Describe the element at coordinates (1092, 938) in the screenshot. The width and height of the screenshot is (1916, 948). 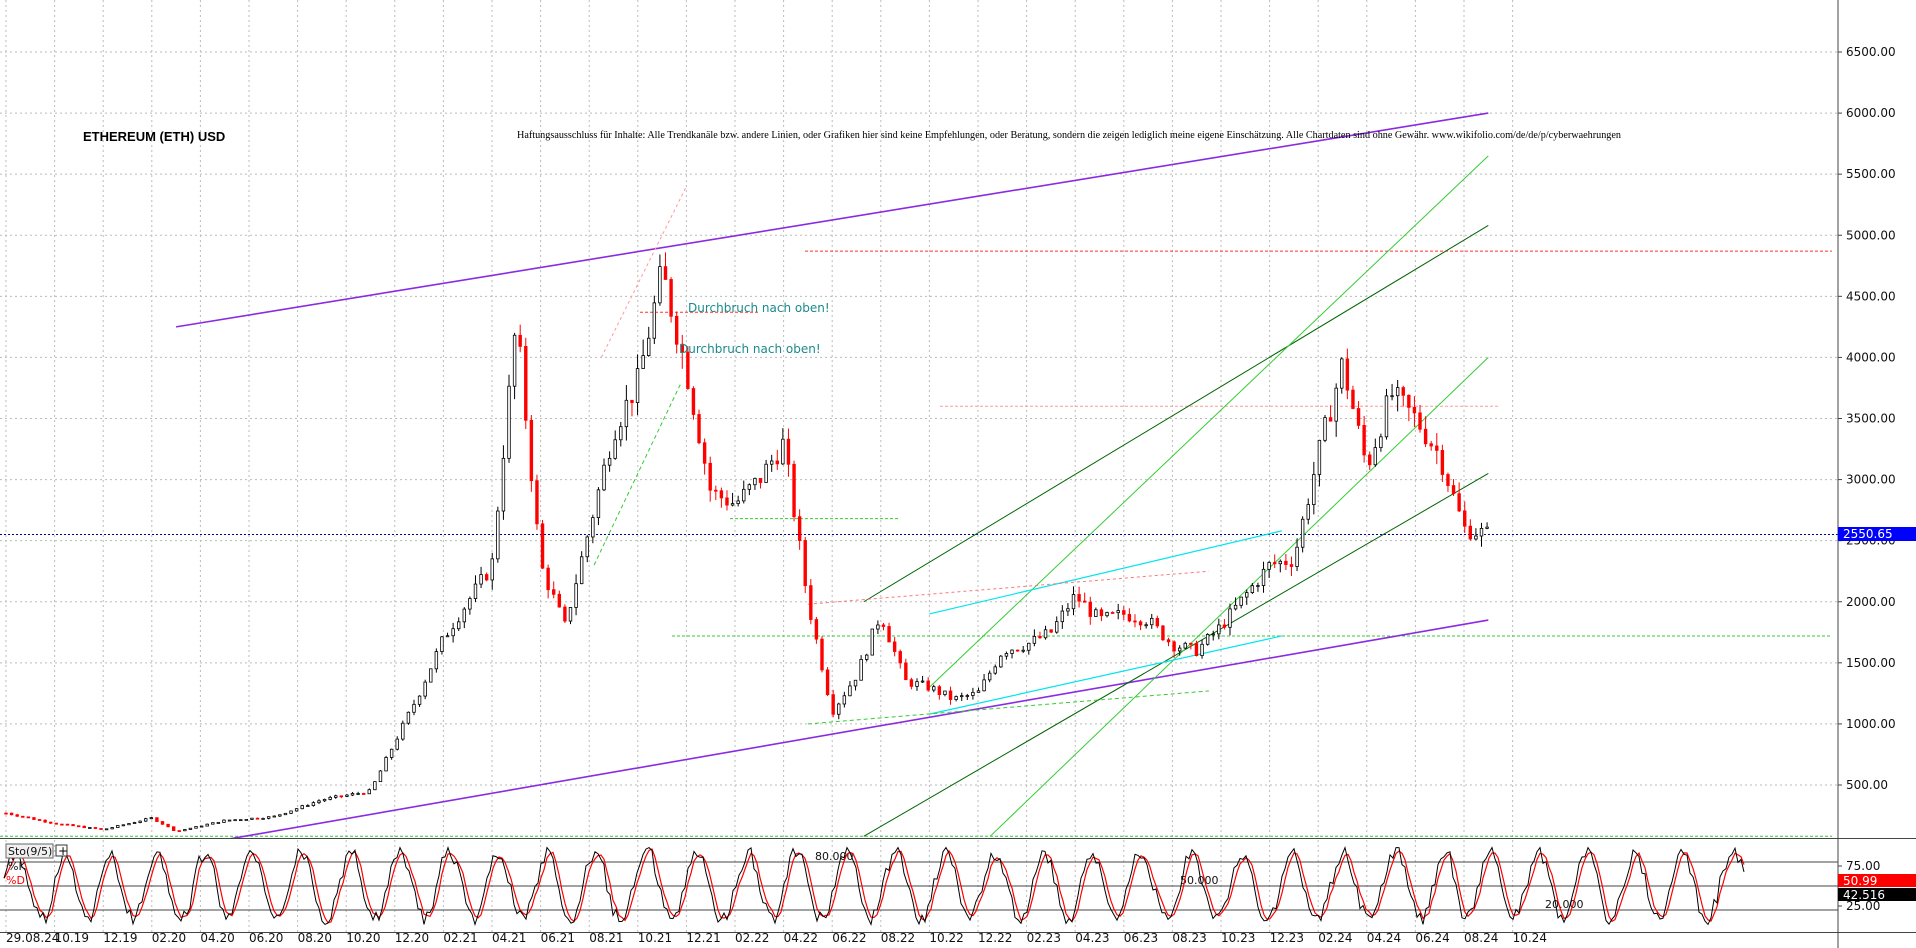
I see `time-tick-label: 04.23` at that location.